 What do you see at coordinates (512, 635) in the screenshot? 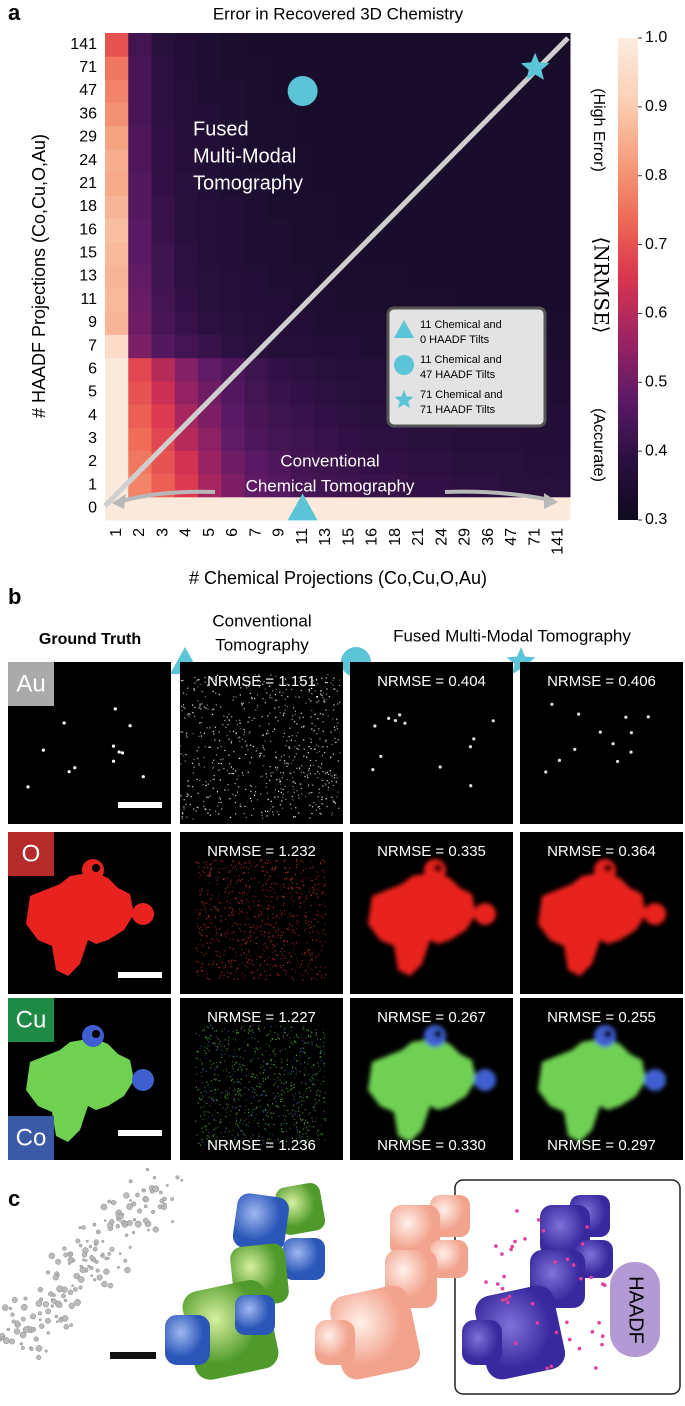
I see `column-header: Fused Multi-Modal Tomography` at bounding box center [512, 635].